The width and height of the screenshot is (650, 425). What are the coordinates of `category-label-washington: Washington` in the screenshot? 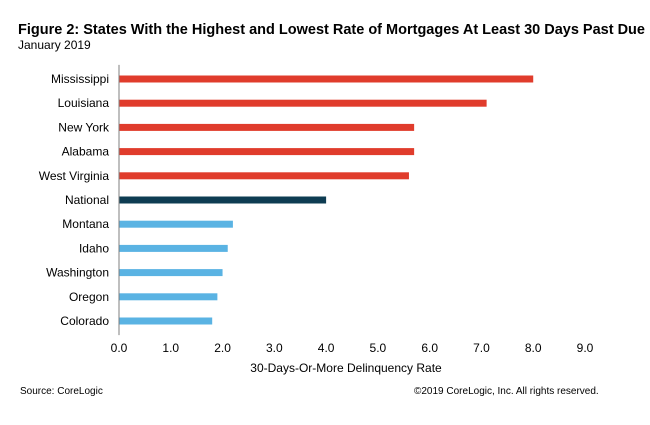 It's located at (77, 273).